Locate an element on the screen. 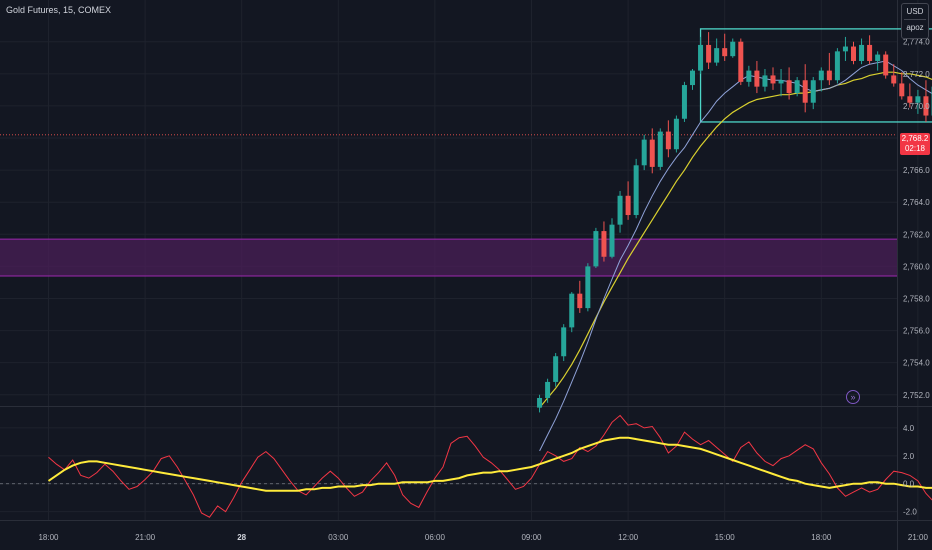  price-axis-label: 2,752.0 is located at coordinates (916, 395).